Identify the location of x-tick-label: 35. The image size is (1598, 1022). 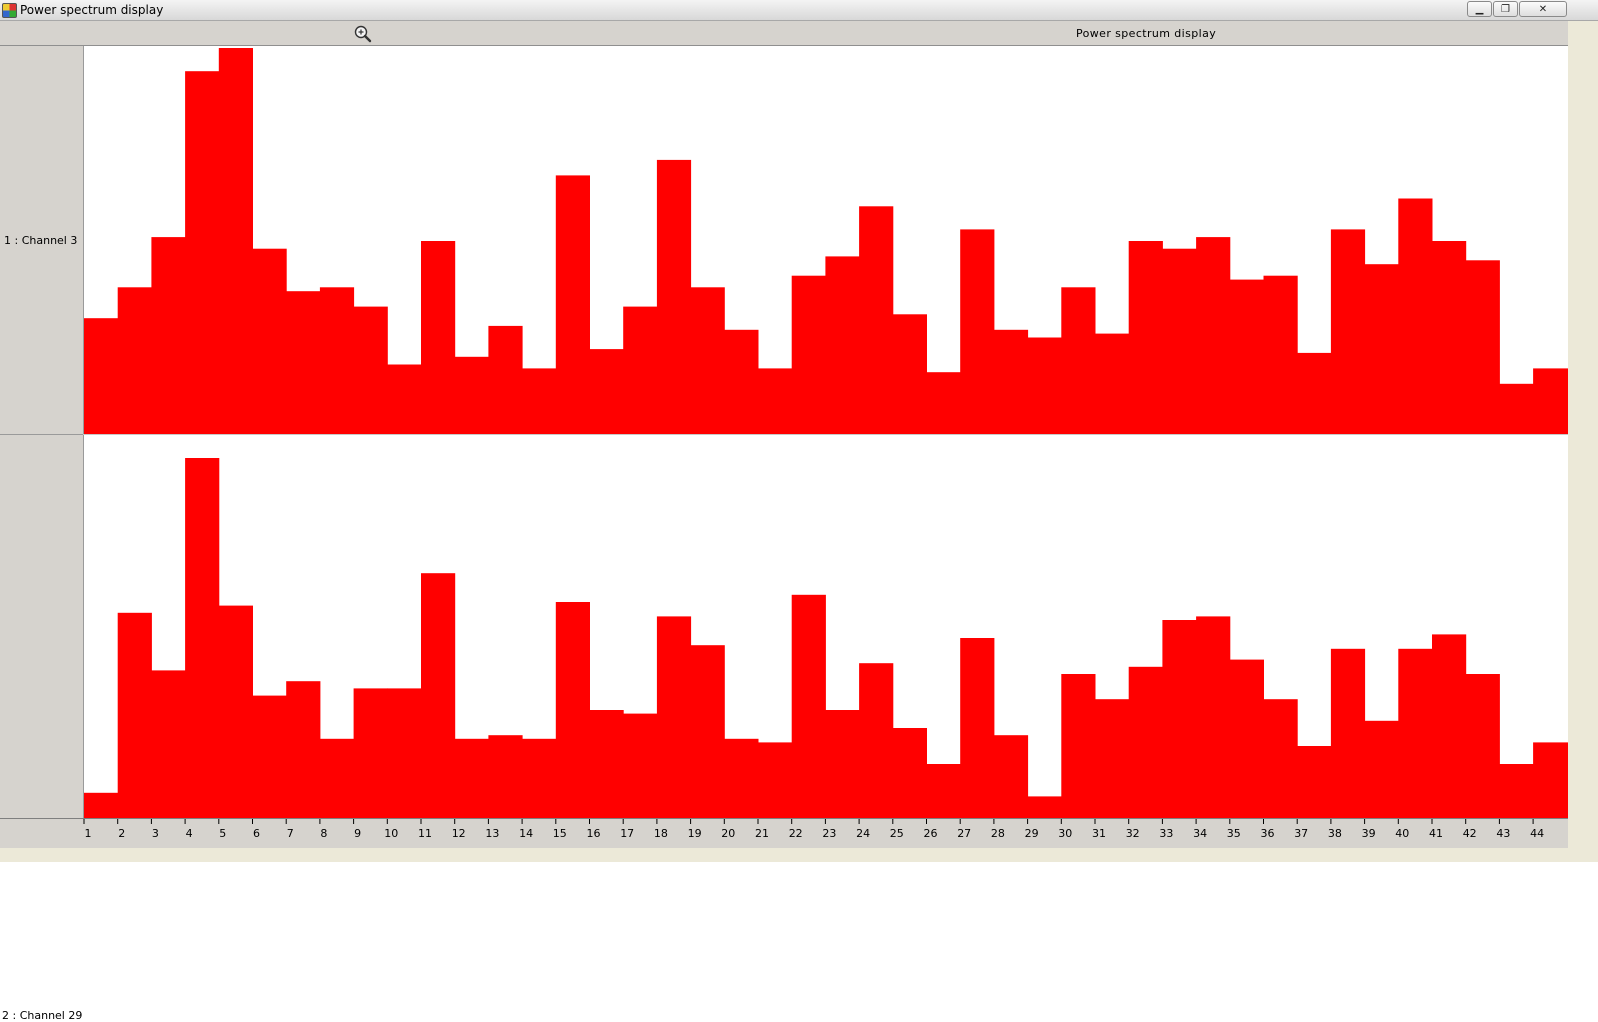
(1234, 833).